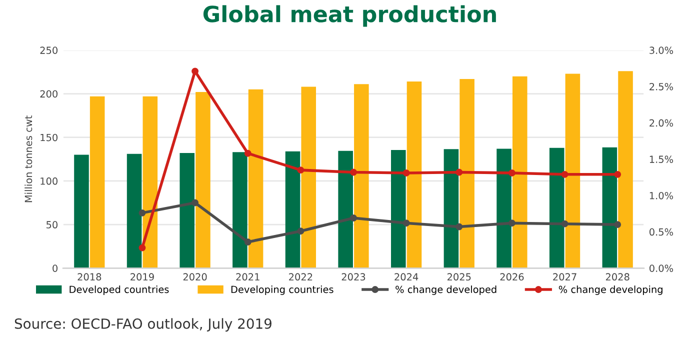 This screenshot has height=346, width=700. Describe the element at coordinates (662, 50) in the screenshot. I see `y2-tick-label: 3.0%` at that location.